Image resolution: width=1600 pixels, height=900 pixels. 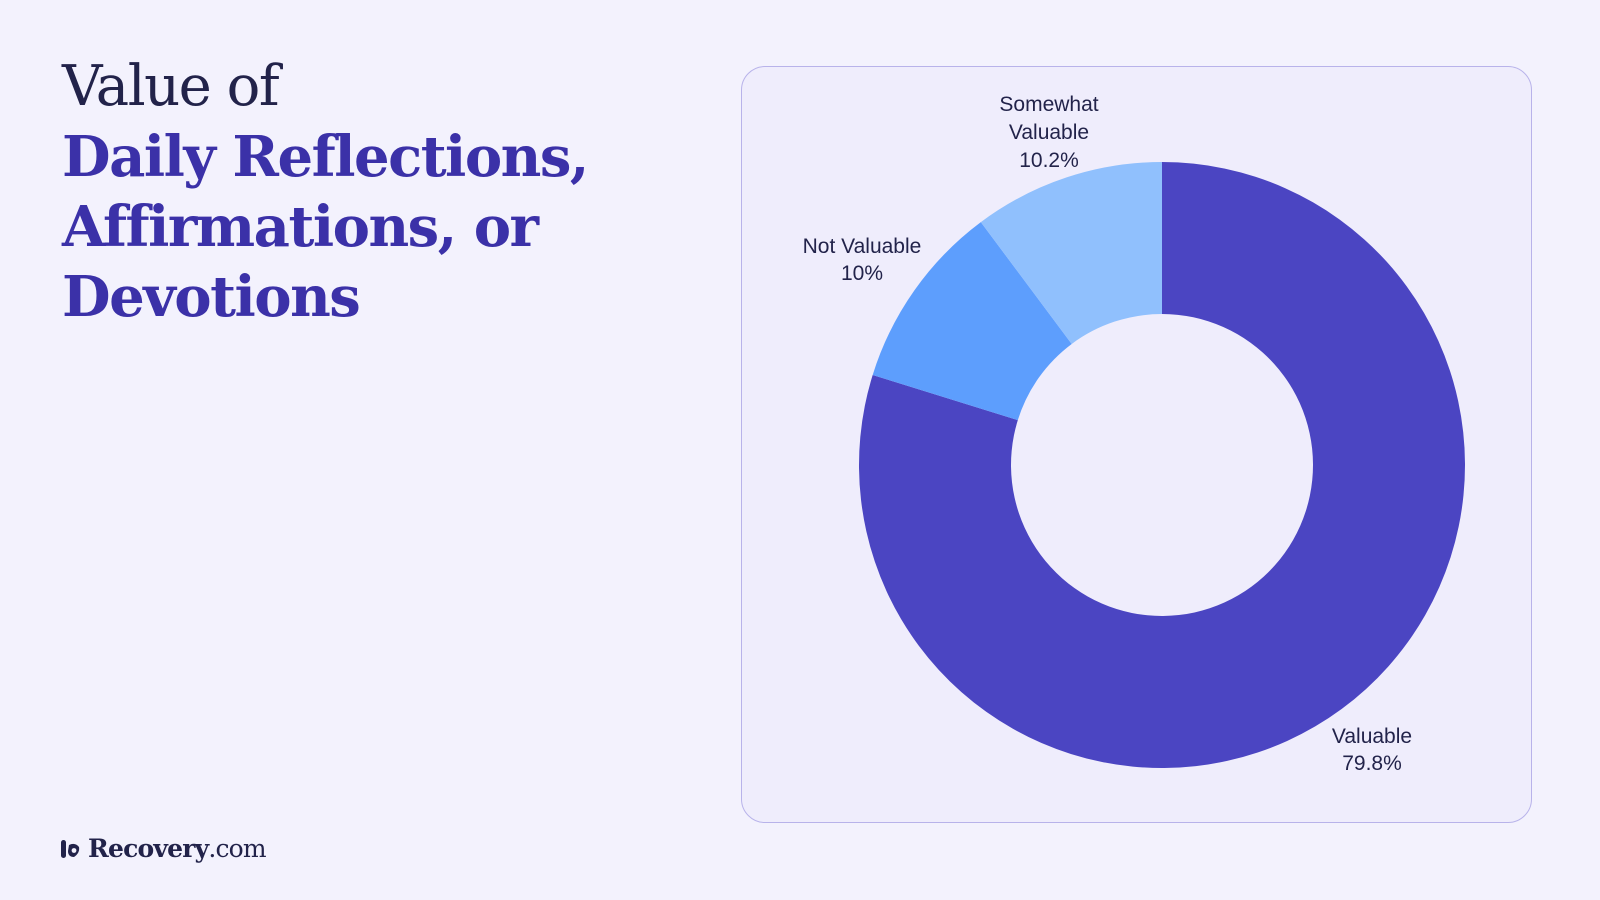 What do you see at coordinates (237, 848) in the screenshot?
I see `brand-name-suffix: .com` at bounding box center [237, 848].